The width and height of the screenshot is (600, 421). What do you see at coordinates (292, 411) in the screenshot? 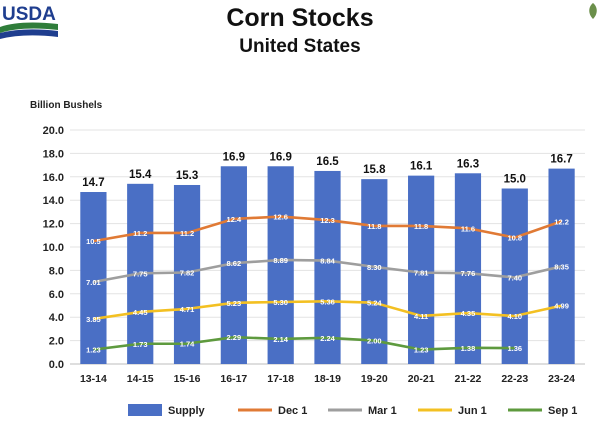
I see `legend-label-dec1: Dec 1` at bounding box center [292, 411].